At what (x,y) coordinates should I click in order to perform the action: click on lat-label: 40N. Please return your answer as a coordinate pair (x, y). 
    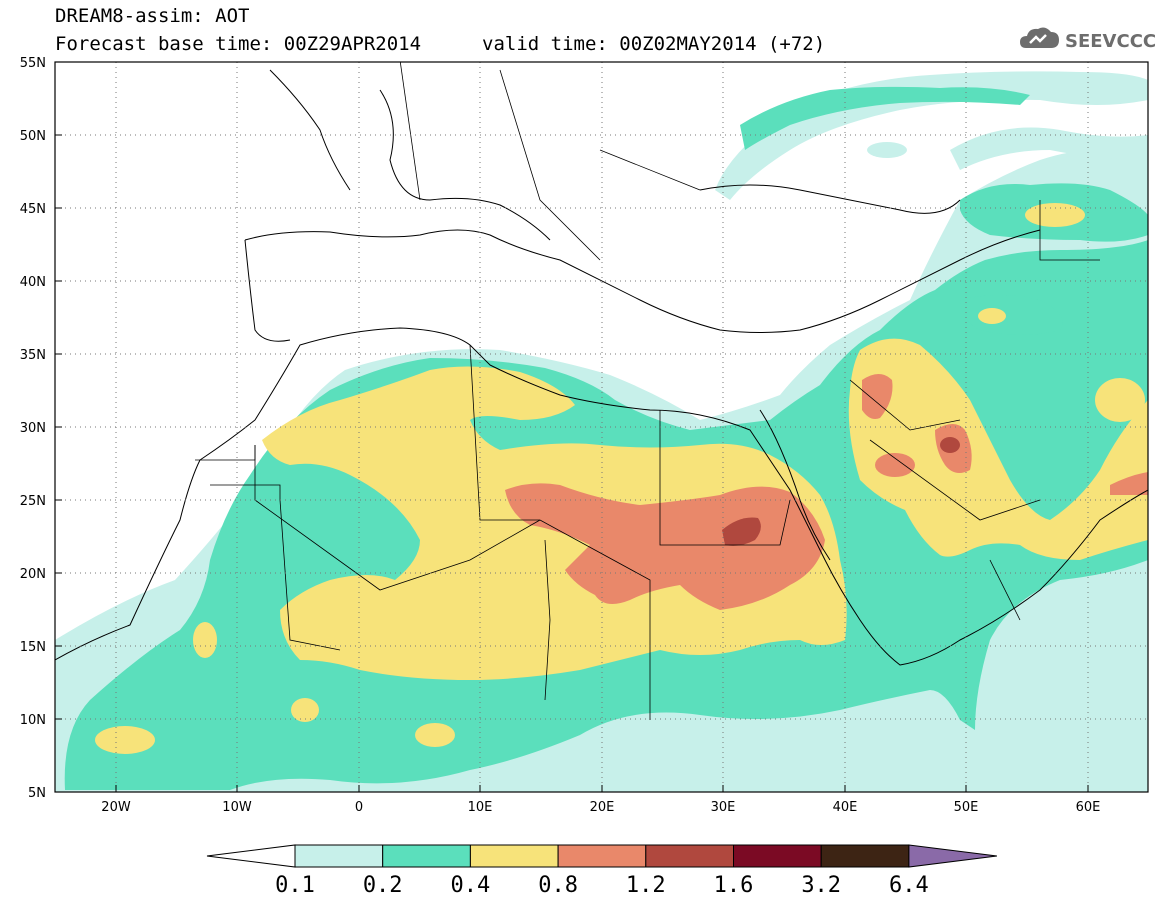
    Looking at the image, I should click on (33, 282).